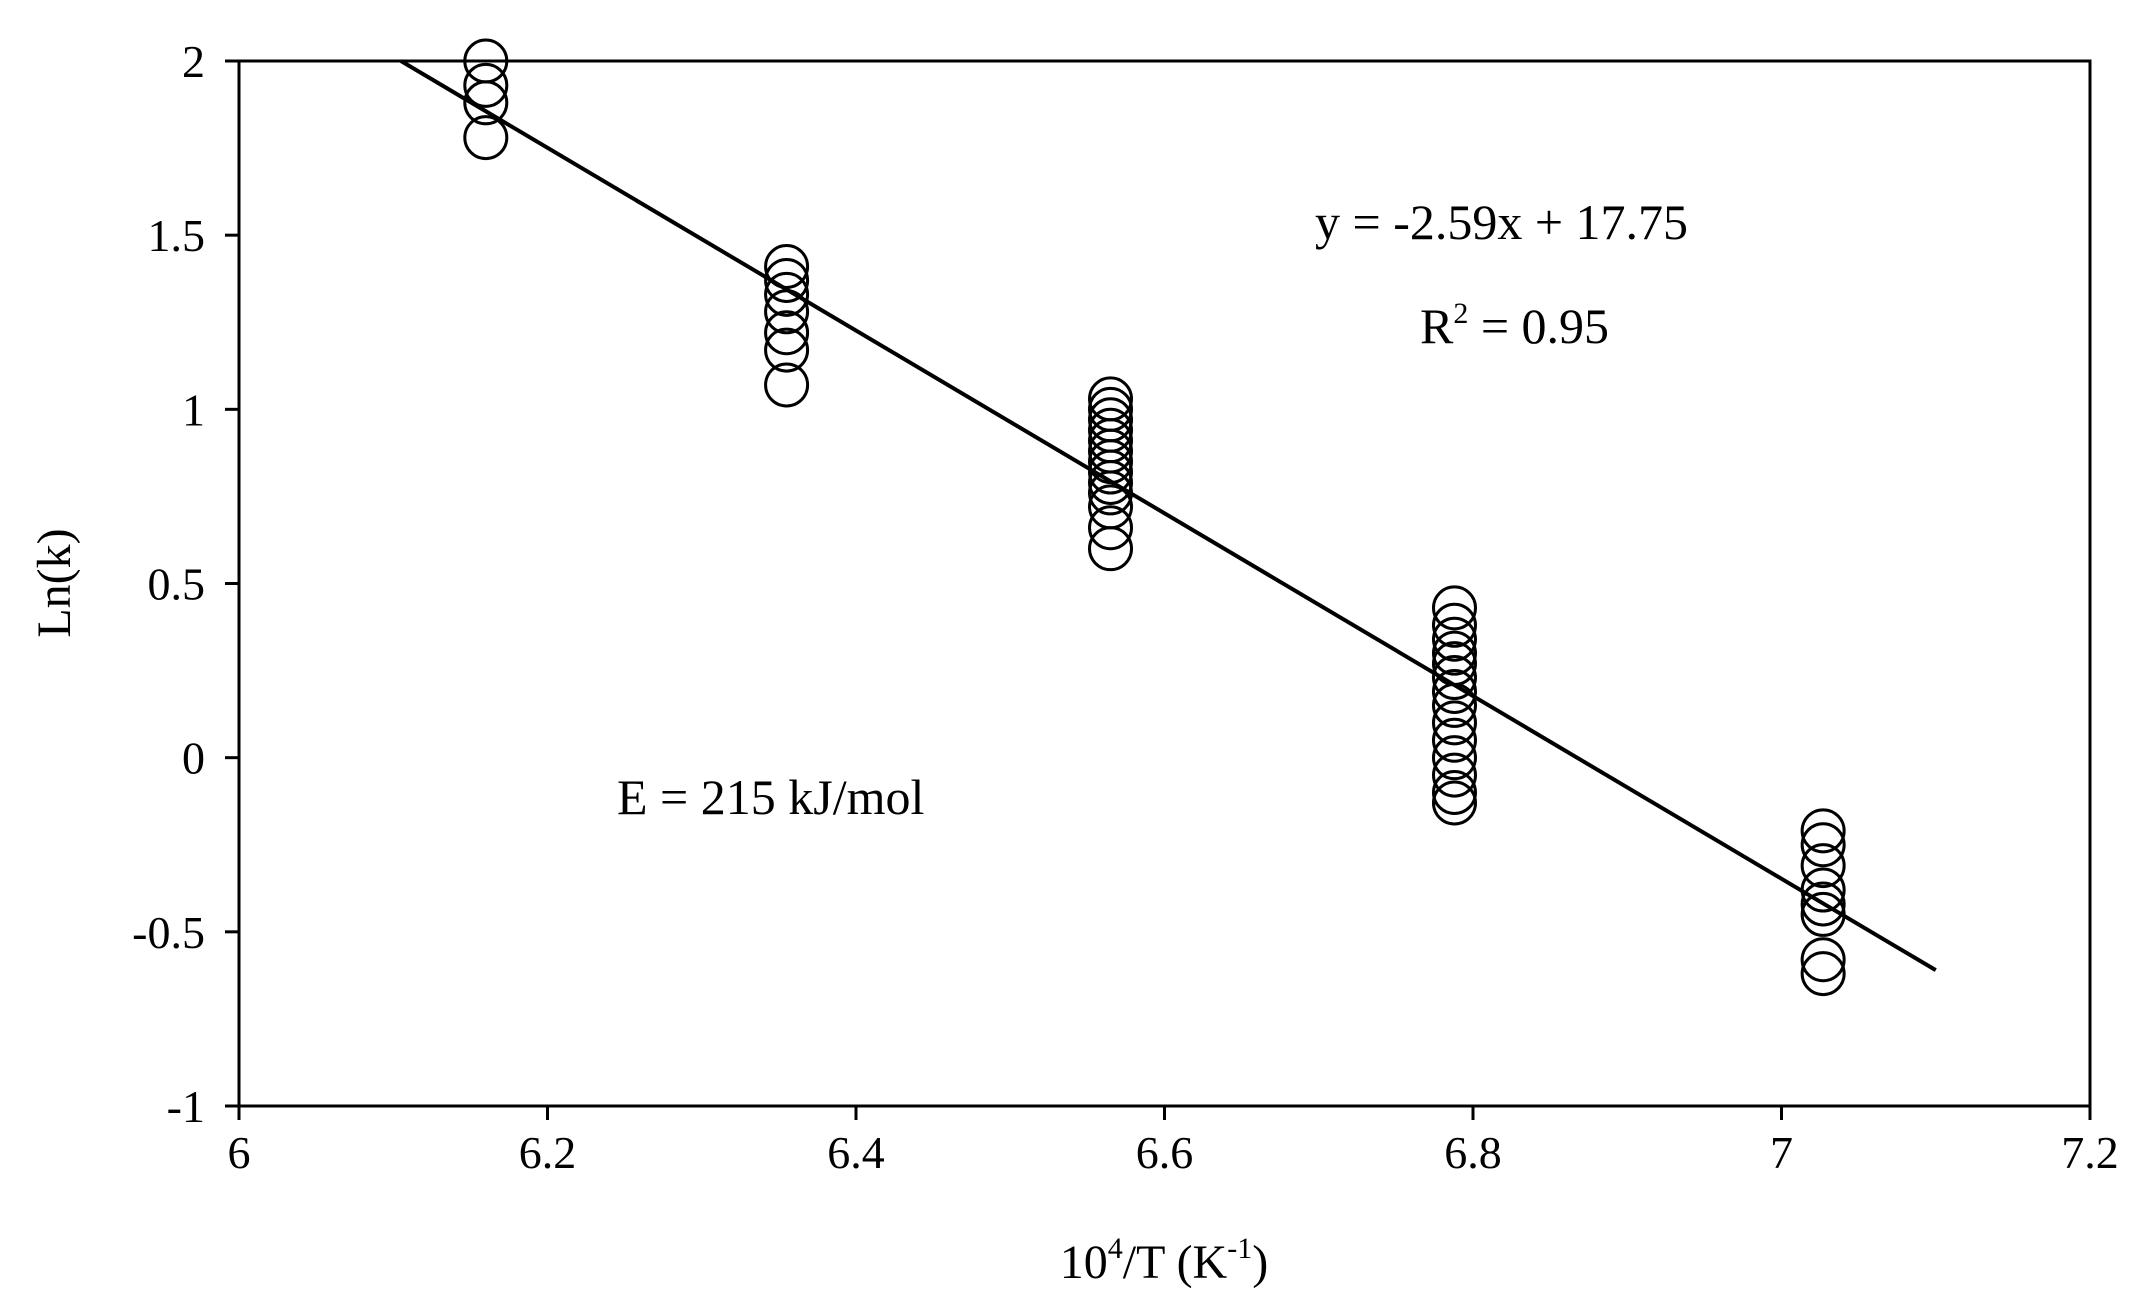 The height and width of the screenshot is (1299, 2145). What do you see at coordinates (1501, 222) in the screenshot?
I see `trend-equation: y = -2.59x + 17.75` at bounding box center [1501, 222].